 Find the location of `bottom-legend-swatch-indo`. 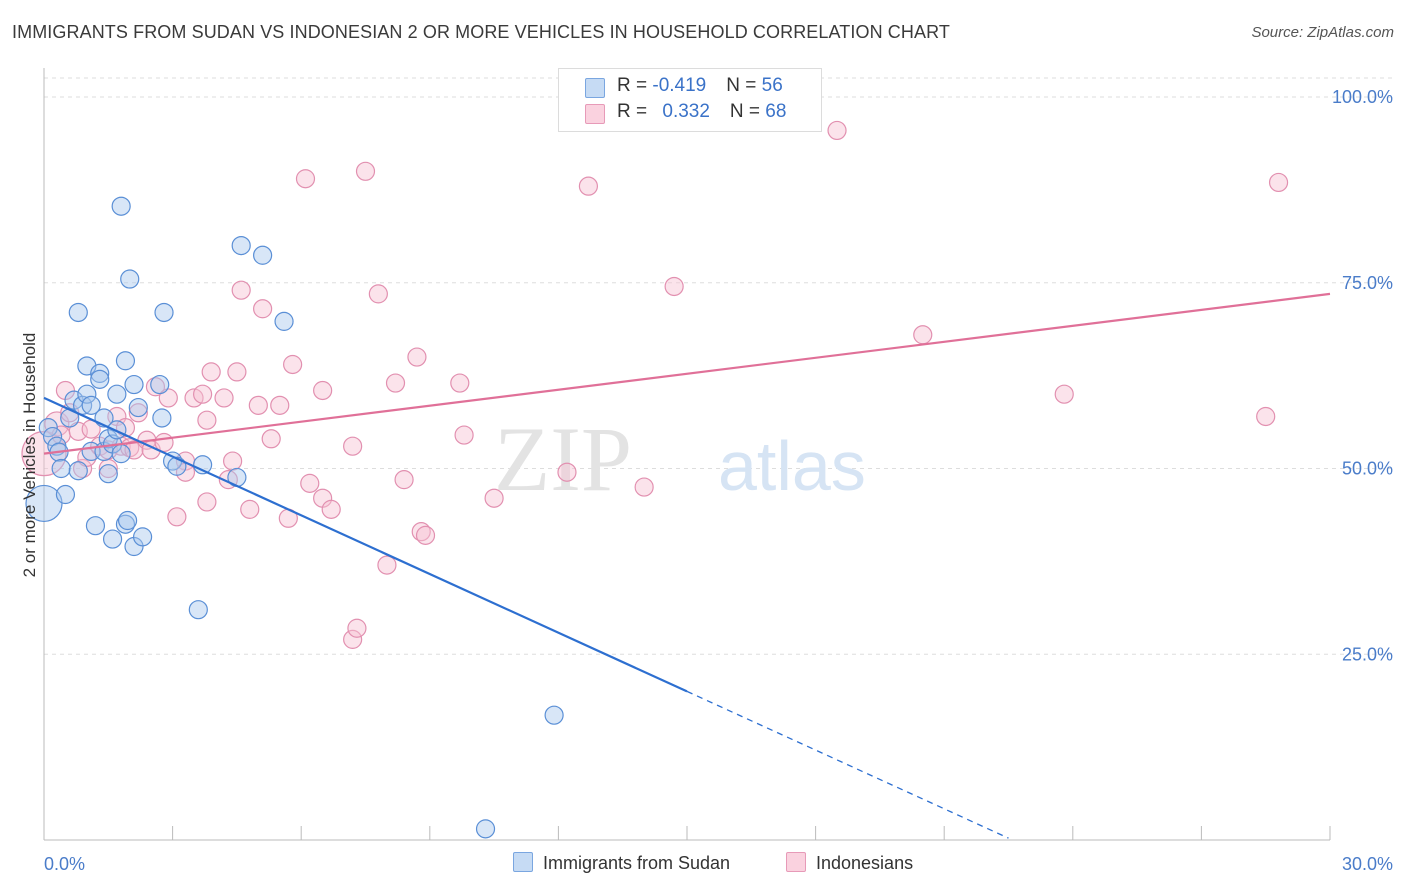

bottom-legend-swatch-indo is located at coordinates (796, 862).